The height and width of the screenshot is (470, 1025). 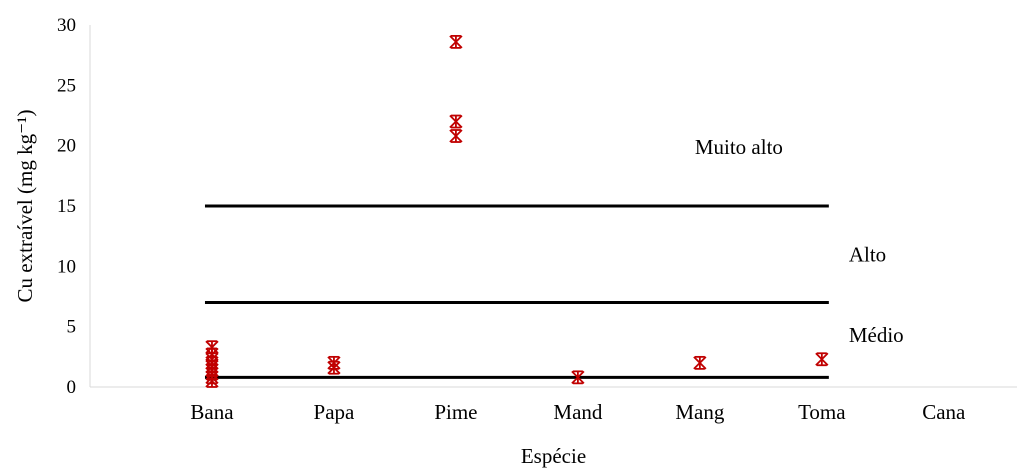 I want to click on x-tick-labels: Bana Papa Pime Mand Mang Toma Cana, so click(x=578, y=412).